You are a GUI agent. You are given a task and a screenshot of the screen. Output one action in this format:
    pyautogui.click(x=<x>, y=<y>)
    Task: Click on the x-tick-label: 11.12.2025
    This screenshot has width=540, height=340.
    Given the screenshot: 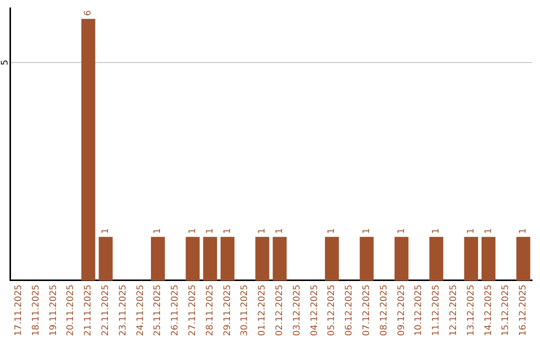 What is the action you would take?
    pyautogui.click(x=437, y=310)
    